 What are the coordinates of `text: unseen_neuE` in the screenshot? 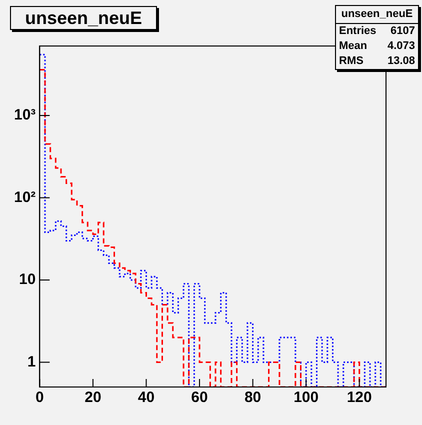 It's located at (377, 15).